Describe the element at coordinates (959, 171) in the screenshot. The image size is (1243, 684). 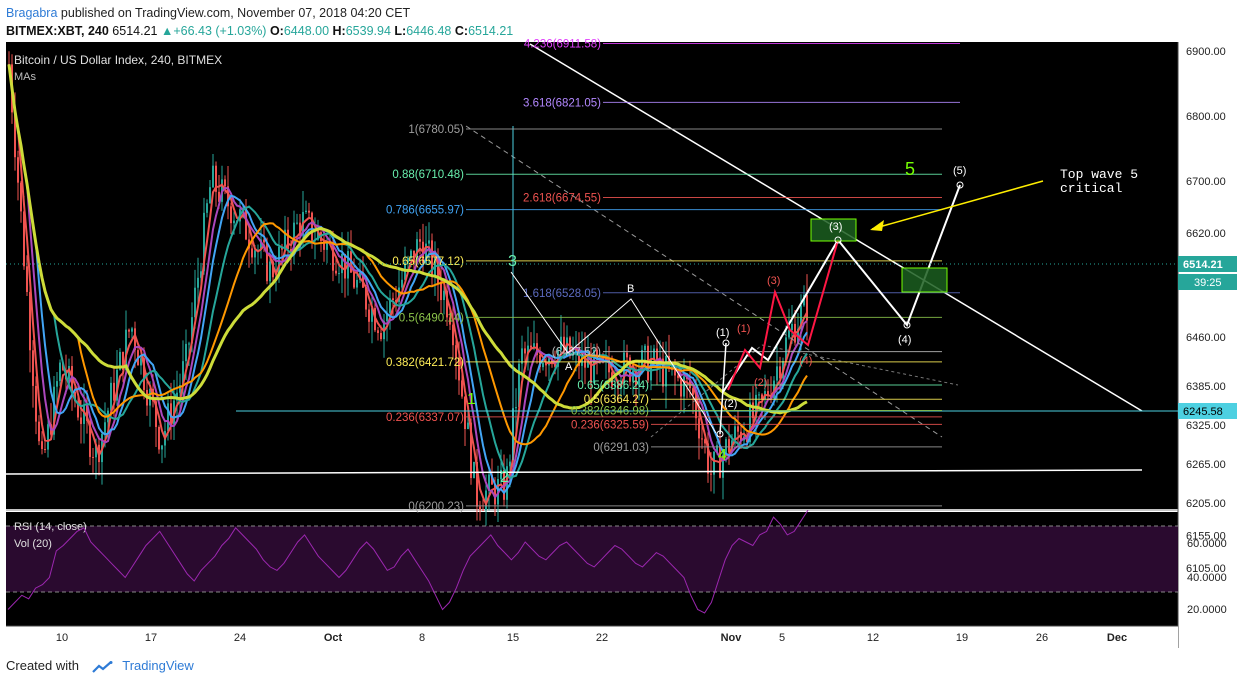
I see `wave-label-p5: (5)` at that location.